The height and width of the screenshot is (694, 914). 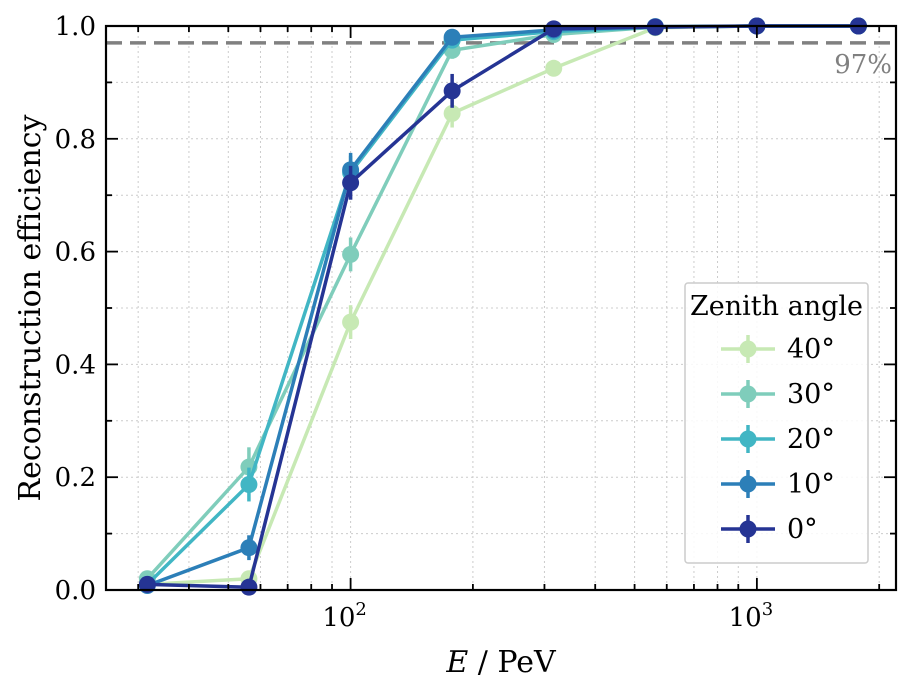 What do you see at coordinates (75, 365) in the screenshot?
I see `y-tick-label: 0.4` at bounding box center [75, 365].